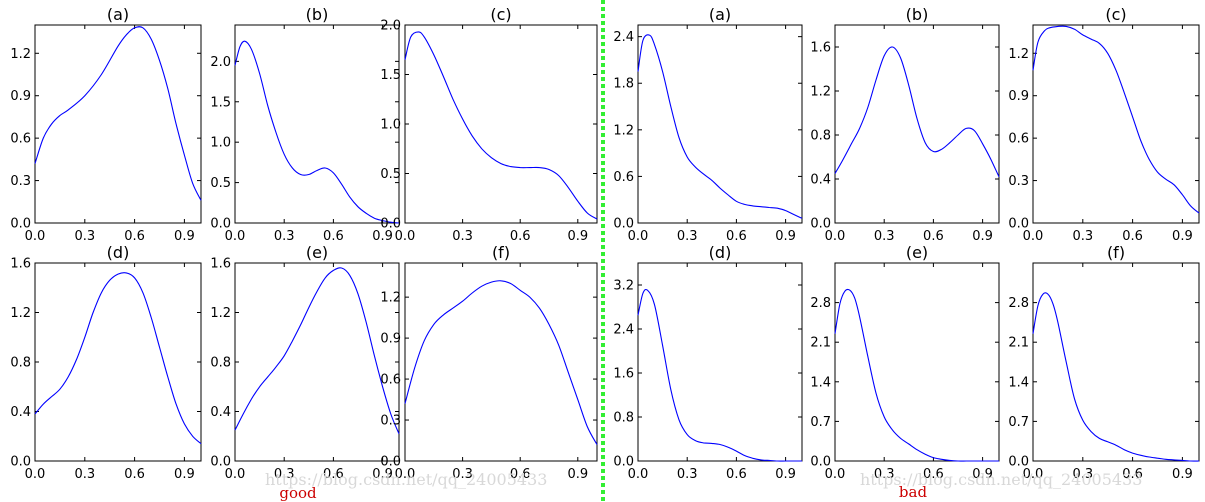 The image size is (1205, 502). I want to click on panel-good-f: (f) 0.0 0.3 0.6 0.9 1.2 0.0 0.3 0.6 0.9, so click(489, 362).